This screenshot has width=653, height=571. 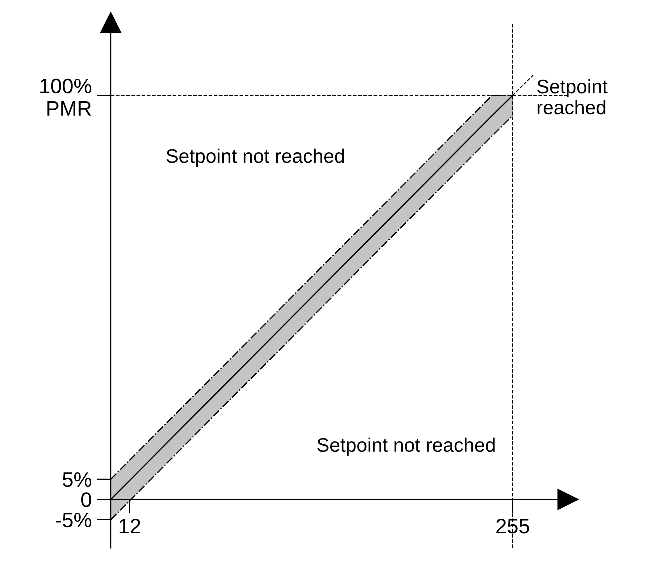 What do you see at coordinates (77, 480) in the screenshot?
I see `y-tick-label: 5%` at bounding box center [77, 480].